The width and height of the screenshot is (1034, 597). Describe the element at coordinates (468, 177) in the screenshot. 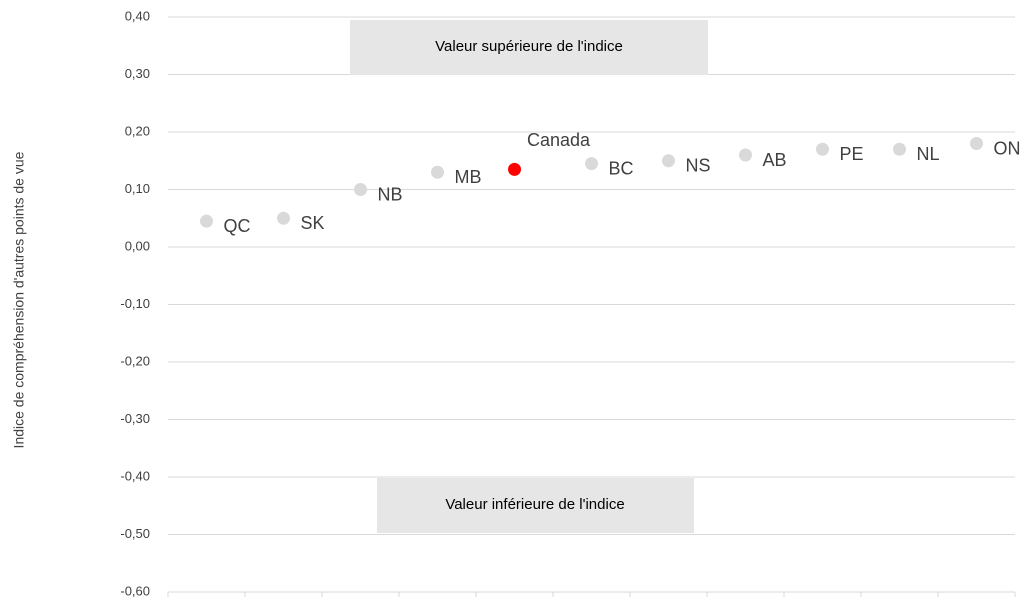

I see `point-label: MB` at that location.